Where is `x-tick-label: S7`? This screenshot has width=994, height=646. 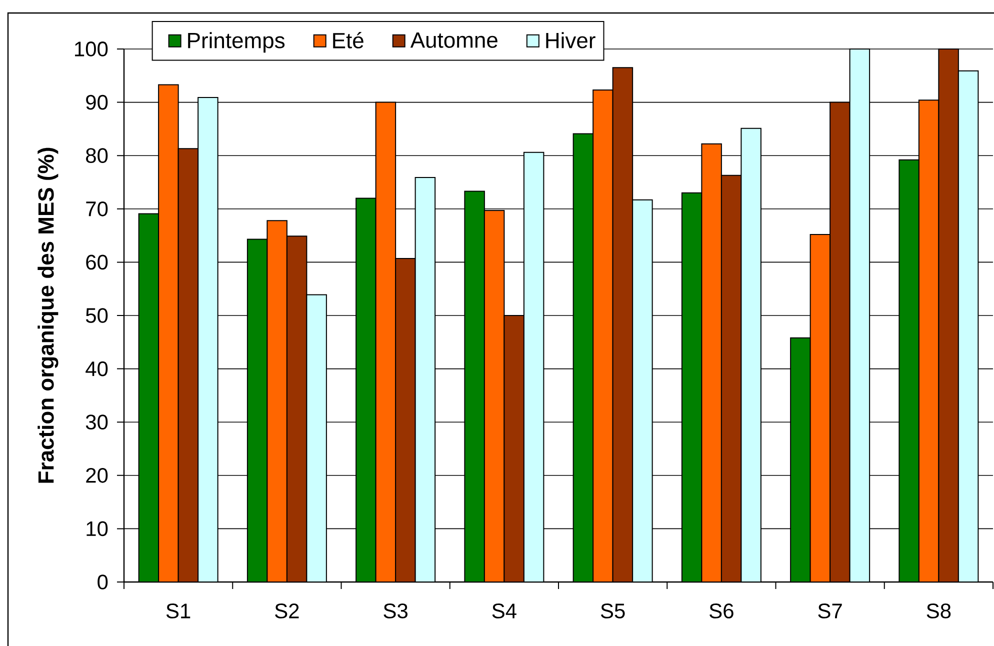 x-tick-label: S7 is located at coordinates (830, 611).